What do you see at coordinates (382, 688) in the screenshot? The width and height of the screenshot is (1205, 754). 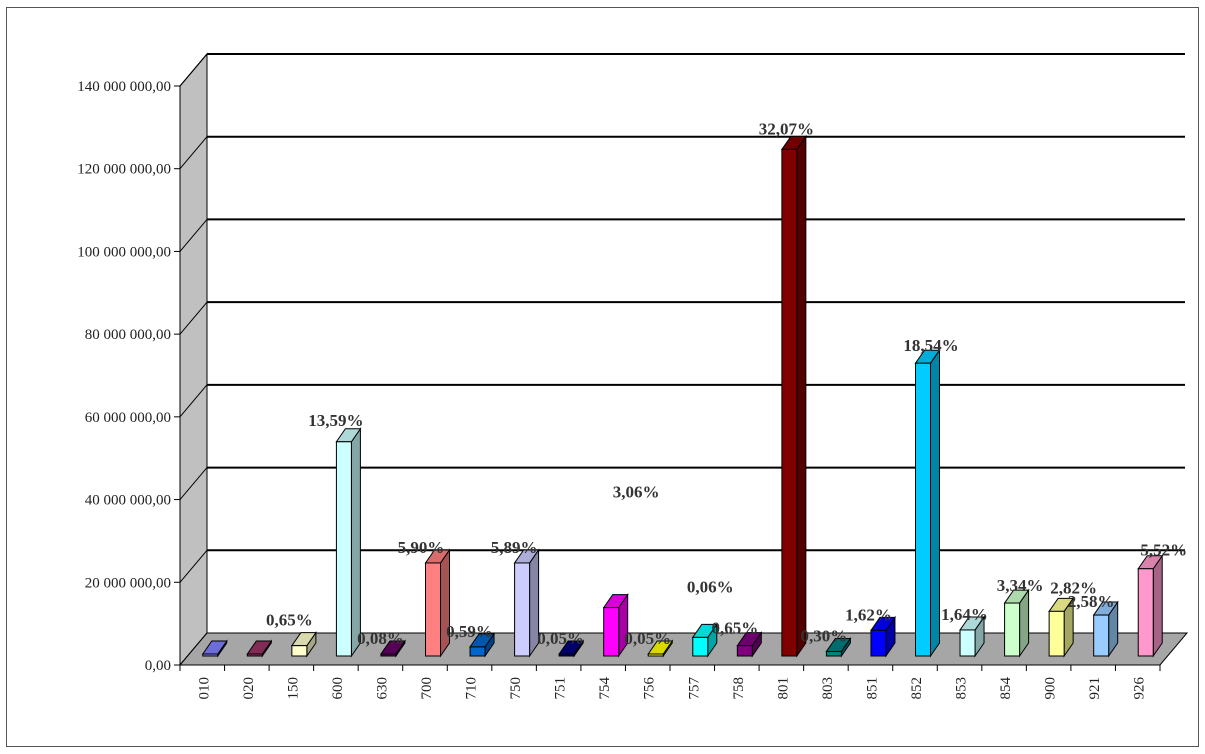 I see `x-tick-label: 630` at bounding box center [382, 688].